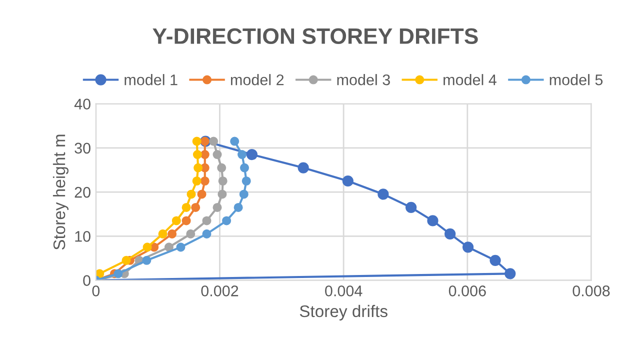 The width and height of the screenshot is (631, 346). Describe the element at coordinates (576, 80) in the screenshot. I see `legend-label: model 5` at that location.